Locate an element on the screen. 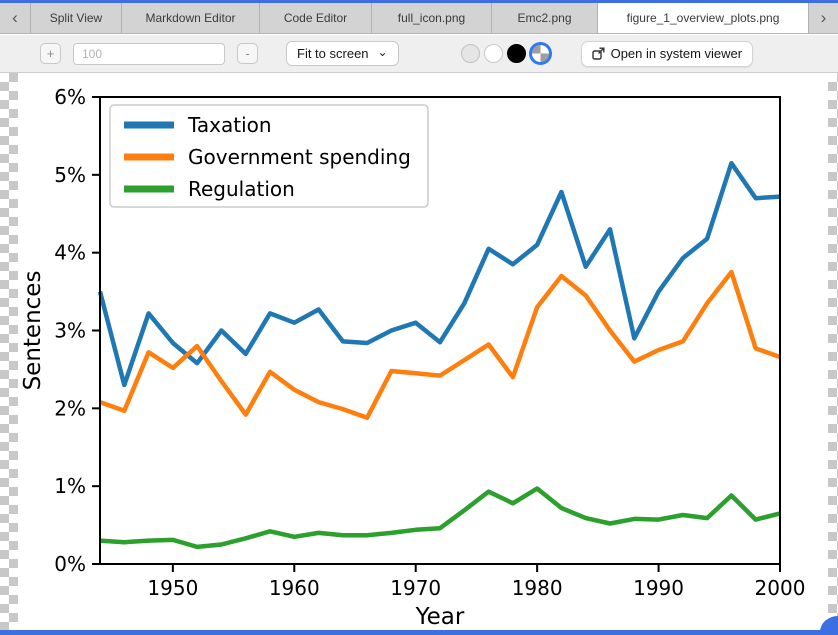 The height and width of the screenshot is (635, 838). tab-label: Code Editor is located at coordinates (315, 18).